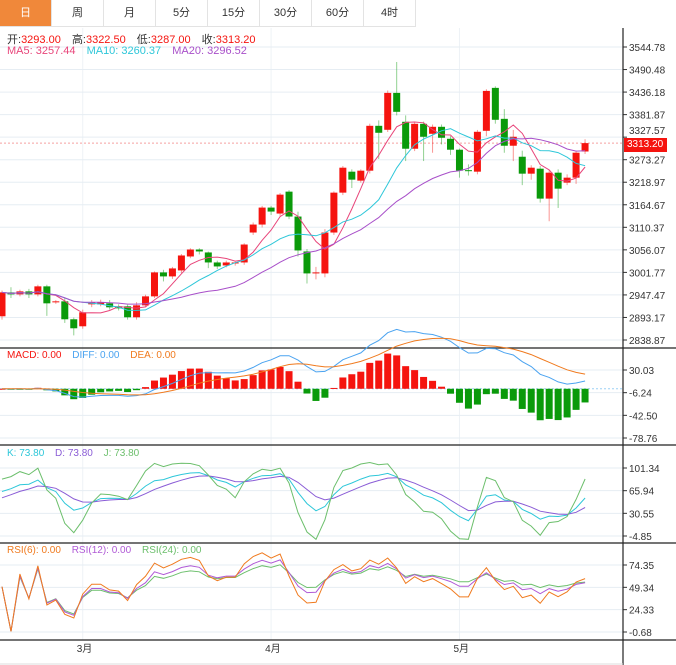 The height and width of the screenshot is (665, 676). Describe the element at coordinates (78, 40) in the screenshot. I see `high-label: 高:` at that location.